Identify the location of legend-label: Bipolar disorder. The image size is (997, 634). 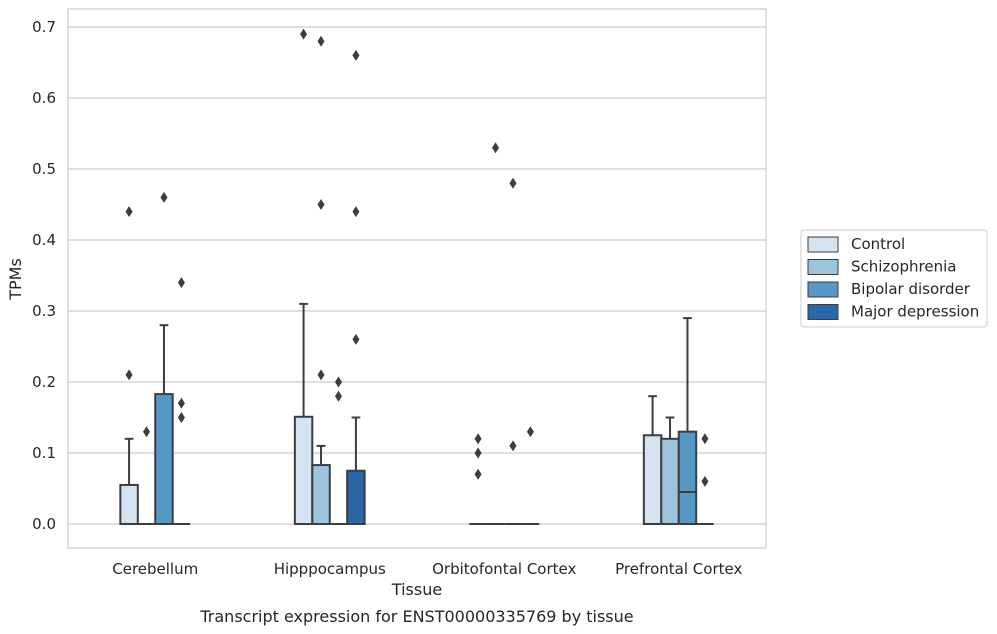
(911, 289).